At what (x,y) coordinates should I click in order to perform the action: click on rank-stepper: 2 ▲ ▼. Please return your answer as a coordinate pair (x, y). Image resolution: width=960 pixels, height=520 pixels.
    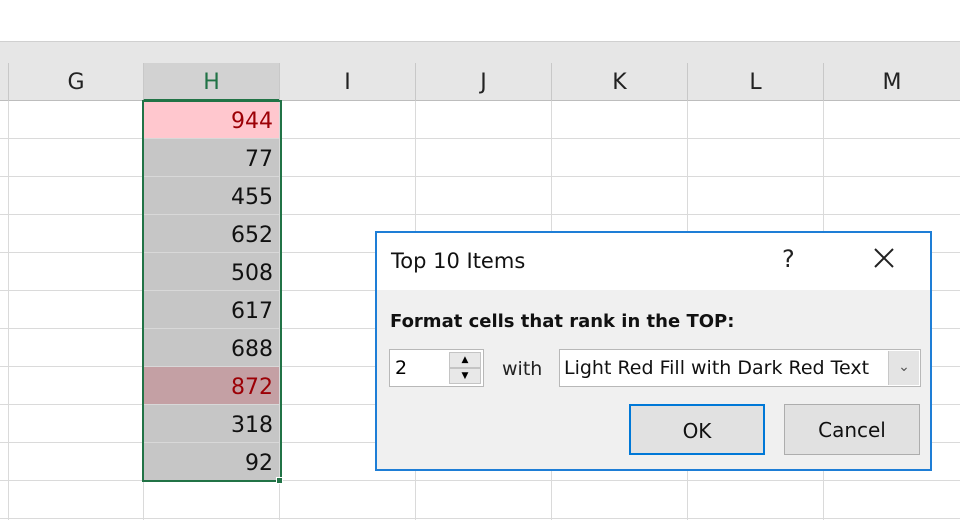
    Looking at the image, I should click on (436, 368).